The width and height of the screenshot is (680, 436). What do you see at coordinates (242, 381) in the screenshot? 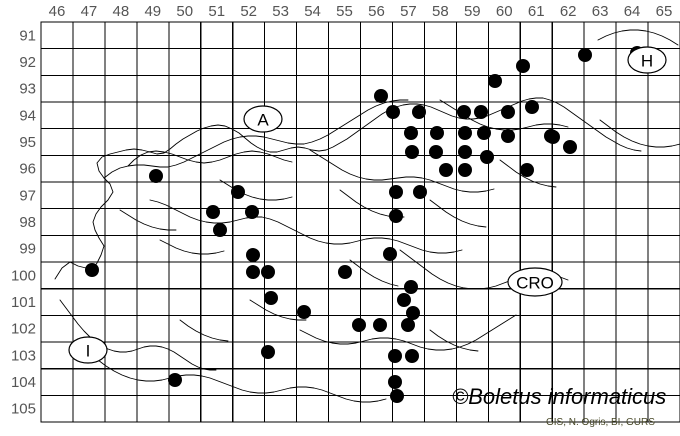
I see `south-border` at bounding box center [242, 381].